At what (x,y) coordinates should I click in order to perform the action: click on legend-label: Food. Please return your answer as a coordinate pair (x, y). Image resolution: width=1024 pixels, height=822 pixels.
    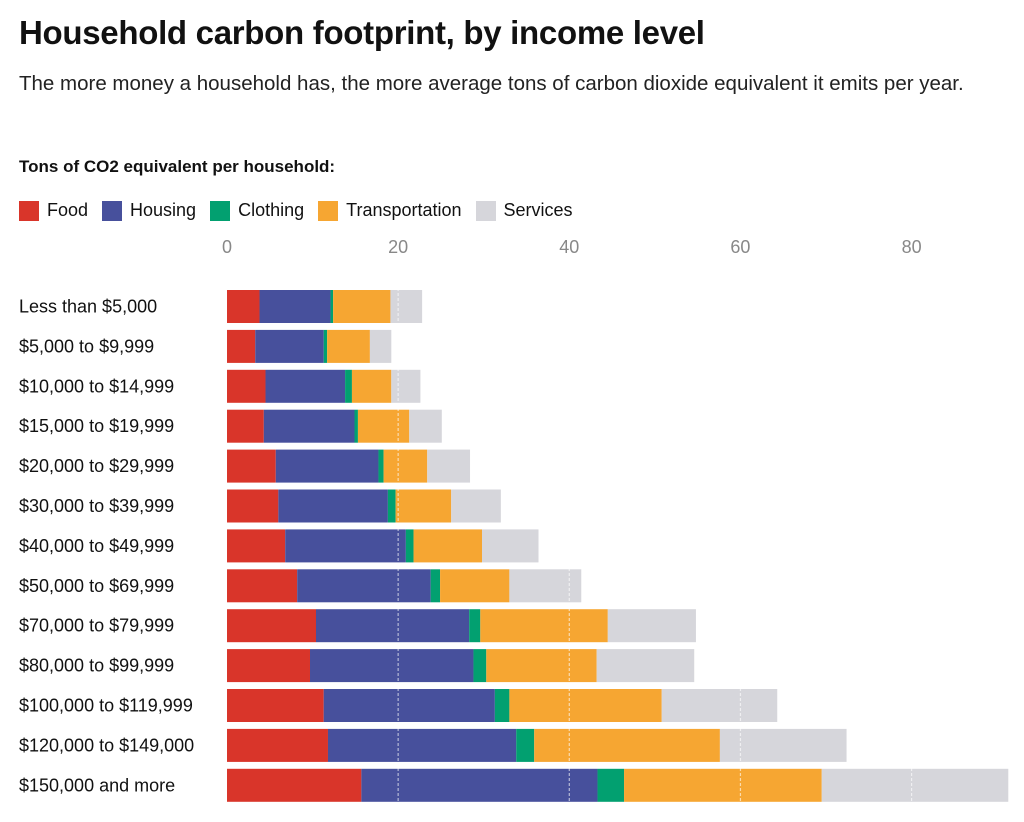
    Looking at the image, I should click on (68, 210).